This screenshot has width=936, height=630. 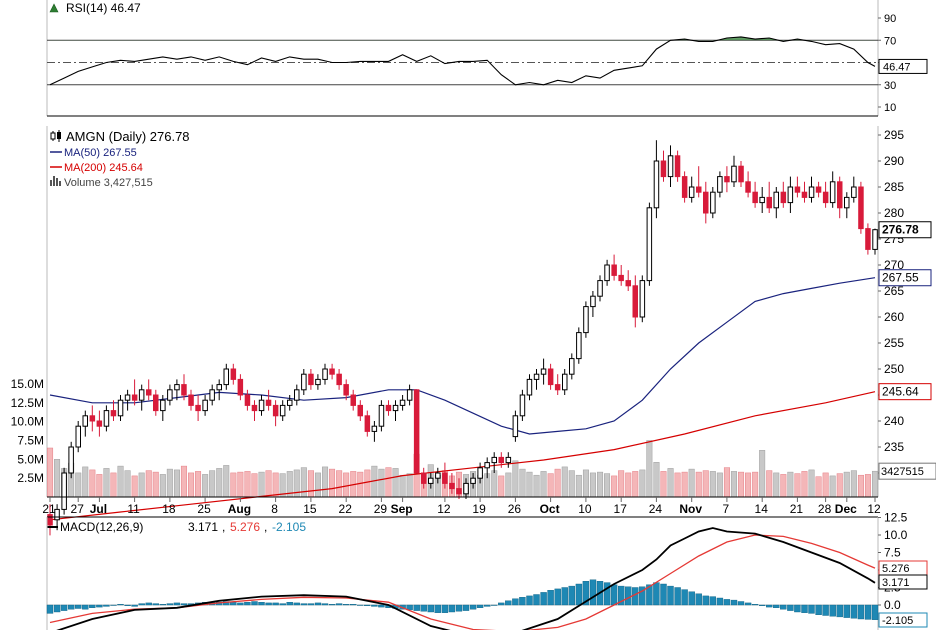 What do you see at coordinates (874, 509) in the screenshot?
I see `date-tick-label: 12` at bounding box center [874, 509].